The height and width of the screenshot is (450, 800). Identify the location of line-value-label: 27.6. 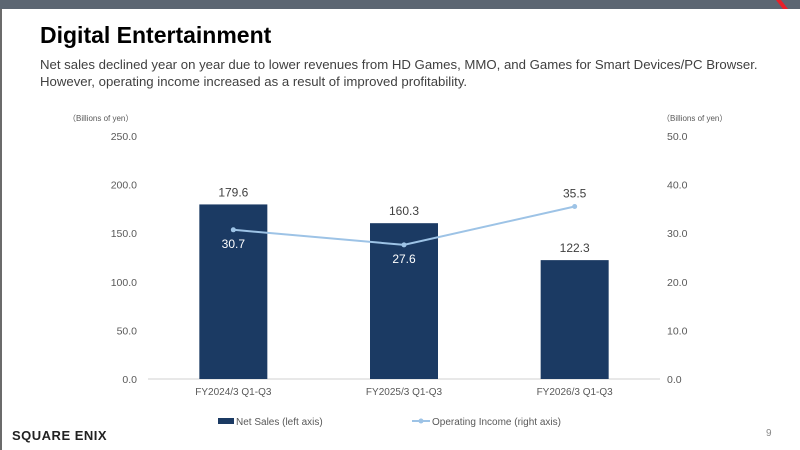
(404, 259).